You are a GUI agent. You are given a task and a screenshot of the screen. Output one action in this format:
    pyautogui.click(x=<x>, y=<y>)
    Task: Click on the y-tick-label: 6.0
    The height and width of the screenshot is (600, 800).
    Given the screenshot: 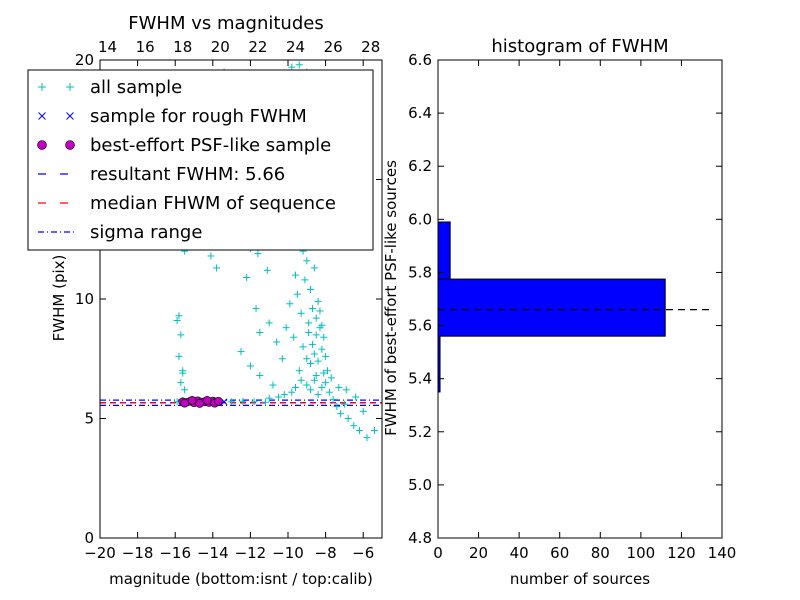 What is the action you would take?
    pyautogui.click(x=420, y=219)
    